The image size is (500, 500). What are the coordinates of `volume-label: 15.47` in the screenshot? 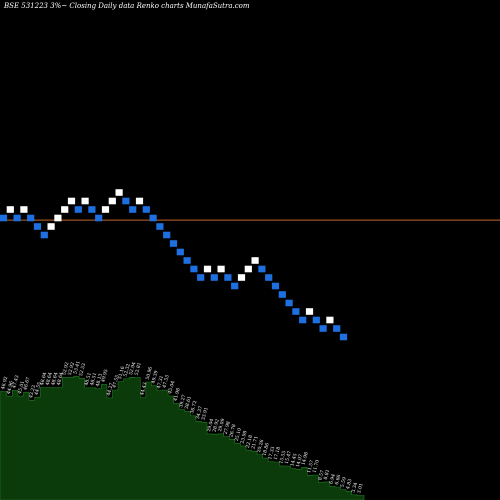 It's located at (288, 457).